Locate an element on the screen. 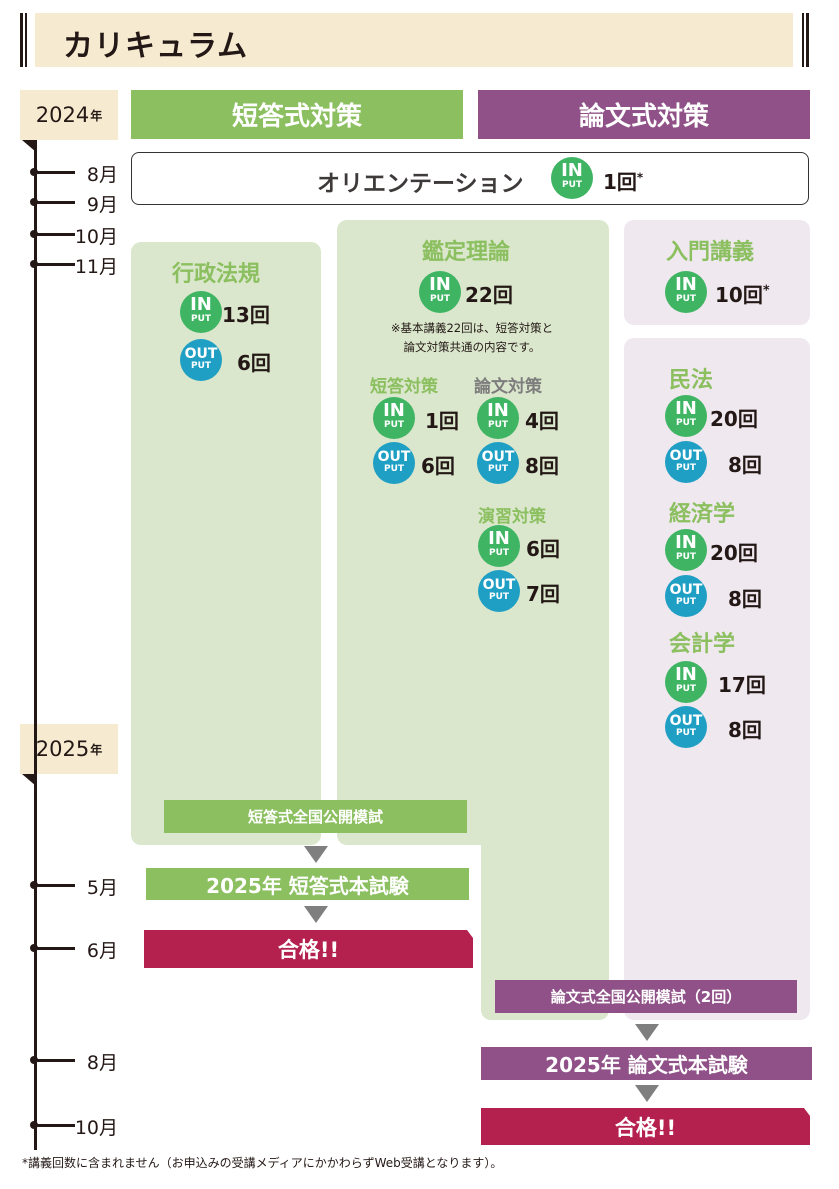 The height and width of the screenshot is (1189, 839). short-mock-exam: 短答式全国公開模試 is located at coordinates (315, 816).